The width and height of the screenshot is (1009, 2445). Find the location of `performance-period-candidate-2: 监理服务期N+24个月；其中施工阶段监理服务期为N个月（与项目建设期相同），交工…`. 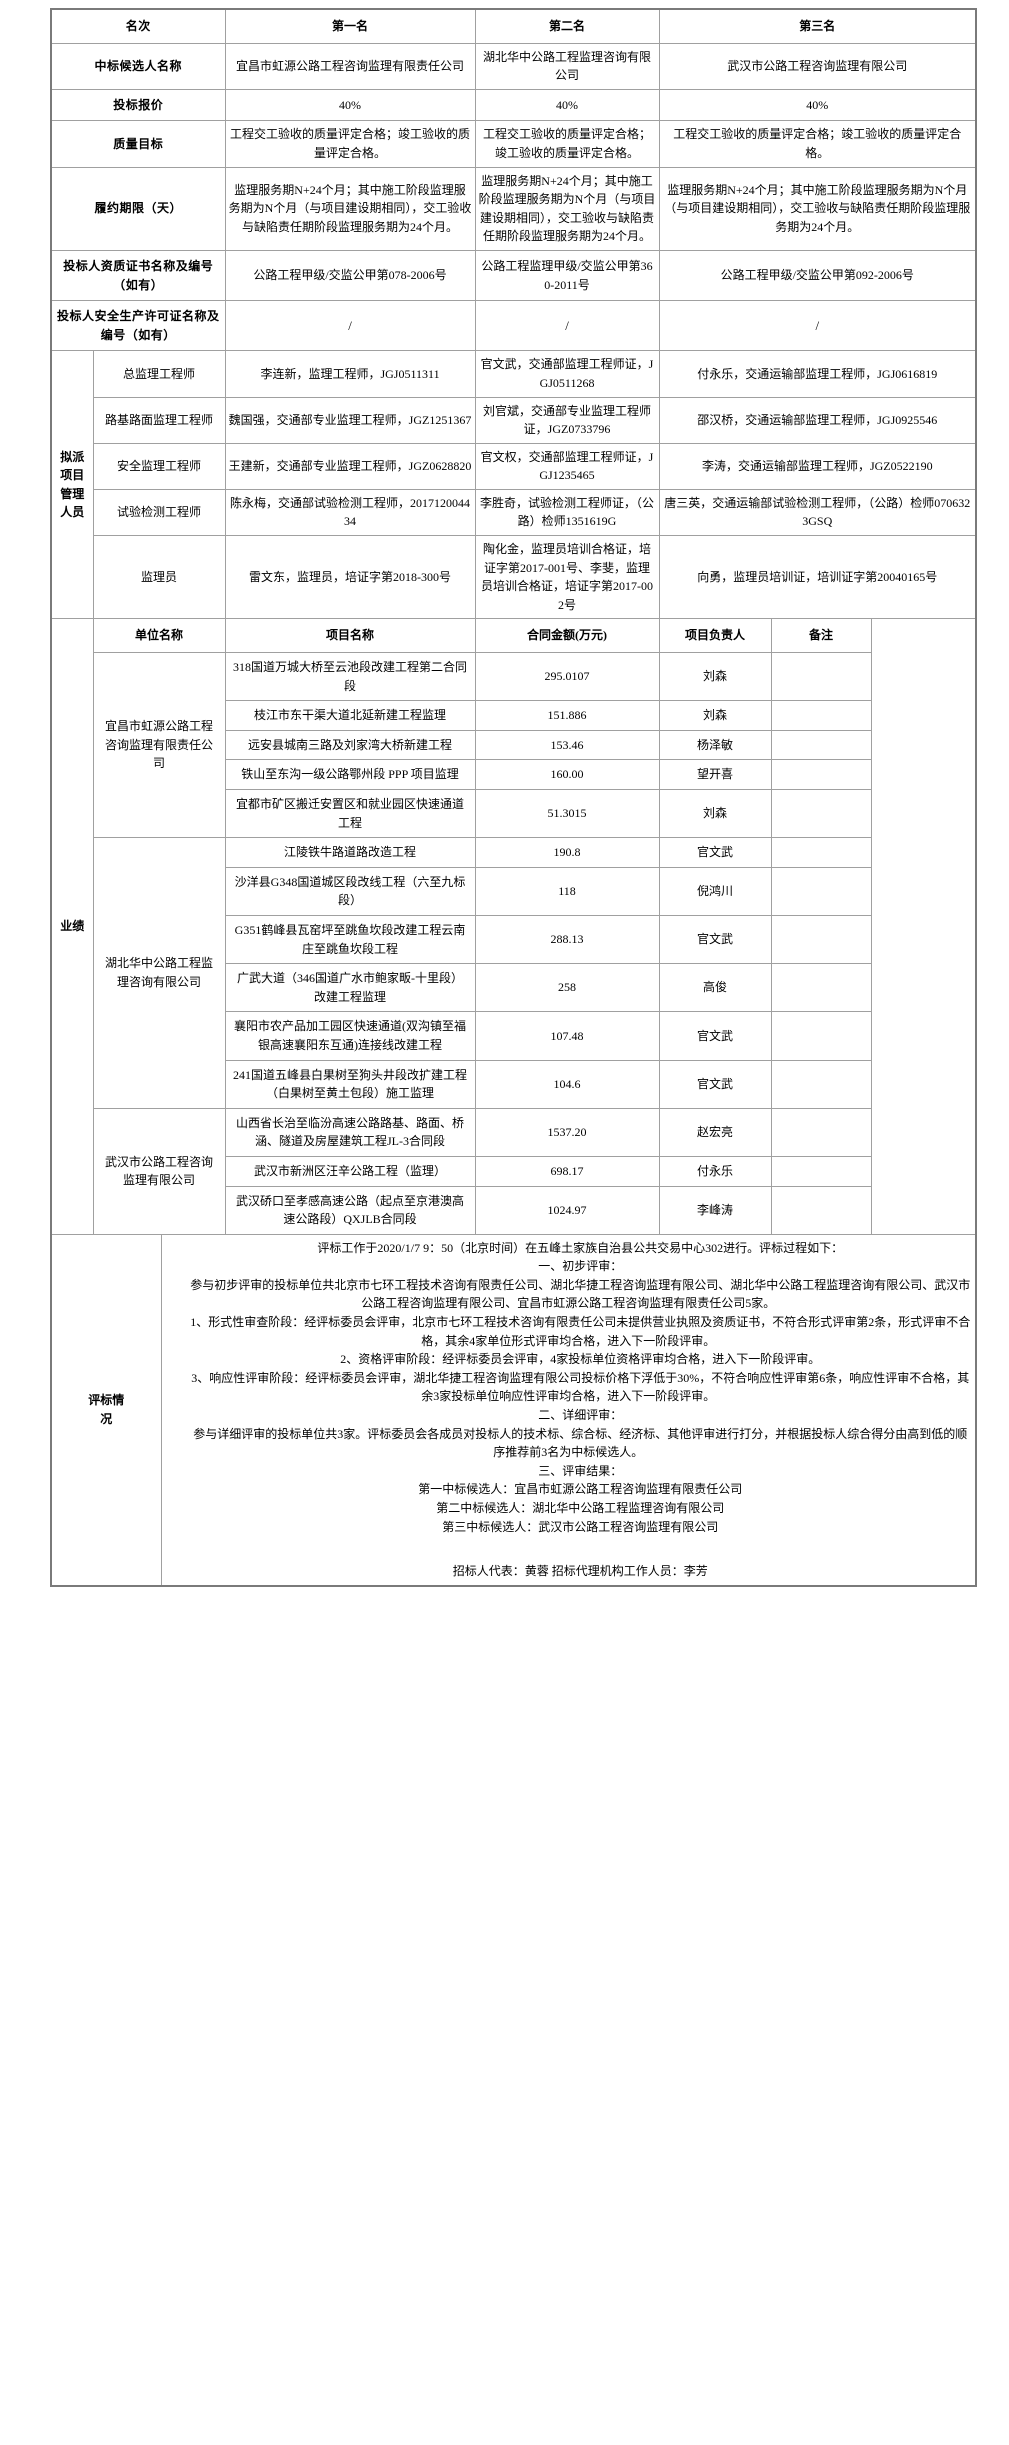

performance-period-candidate-2: 监理服务期N+24个月；其中施工阶段监理服务期为N个月（与项目建设期相同），交工… is located at coordinates (567, 208).